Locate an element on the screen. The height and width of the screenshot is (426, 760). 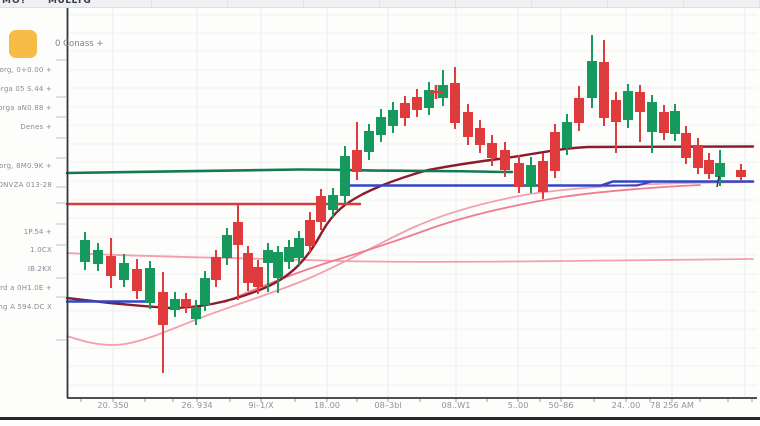
top-toolbar: MO? MULLYG is located at coordinates (380, 4).